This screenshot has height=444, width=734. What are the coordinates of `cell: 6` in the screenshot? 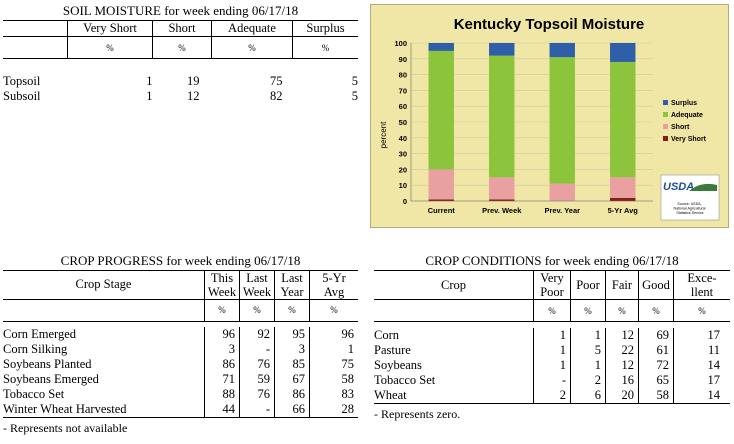 It's located at (588, 395).